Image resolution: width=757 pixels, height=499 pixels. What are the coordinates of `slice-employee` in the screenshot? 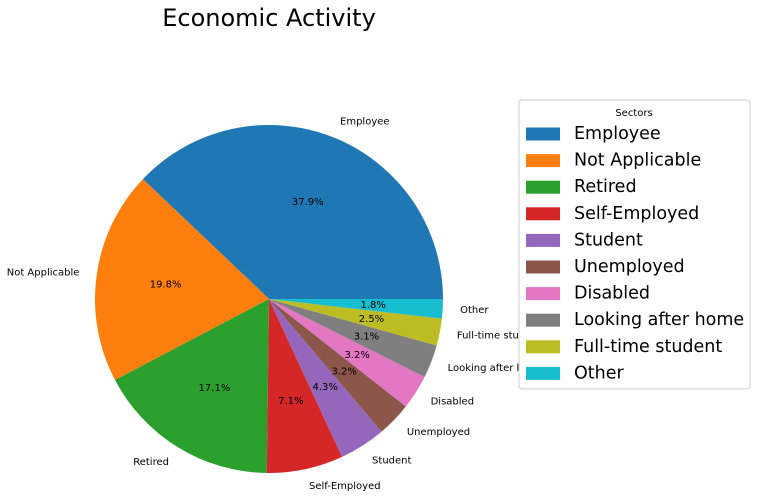 It's located at (292, 212).